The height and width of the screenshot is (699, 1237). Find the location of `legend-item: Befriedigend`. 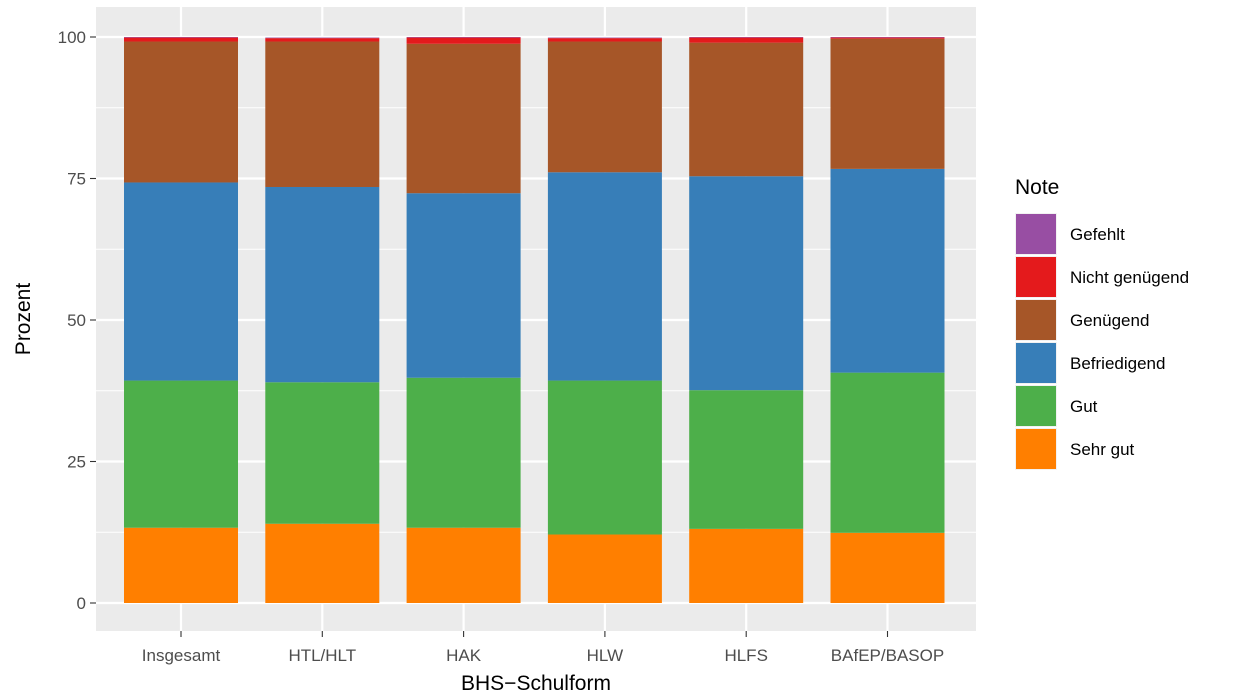

legend-item: Befriedigend is located at coordinates (1090, 363).